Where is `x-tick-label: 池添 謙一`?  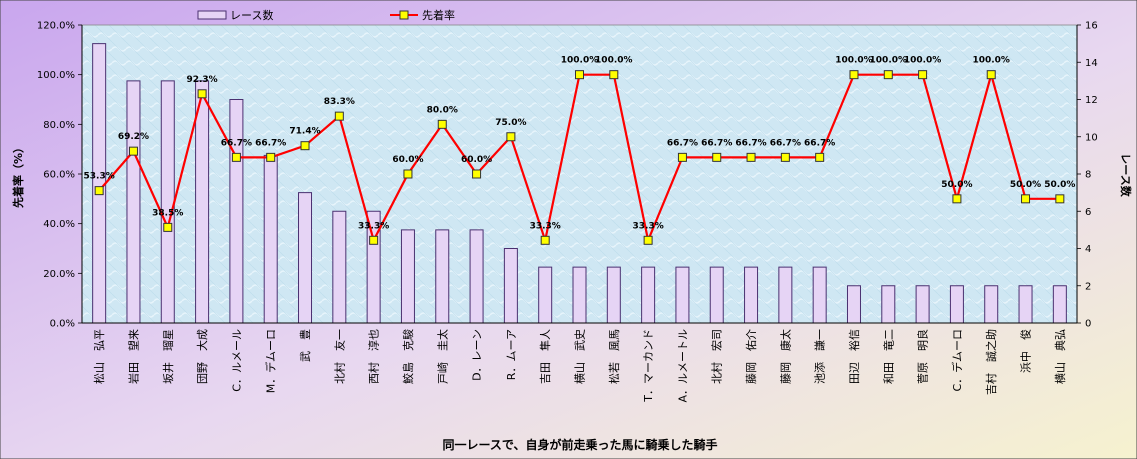
x-tick-label: 池添 謙一 is located at coordinates (820, 356).